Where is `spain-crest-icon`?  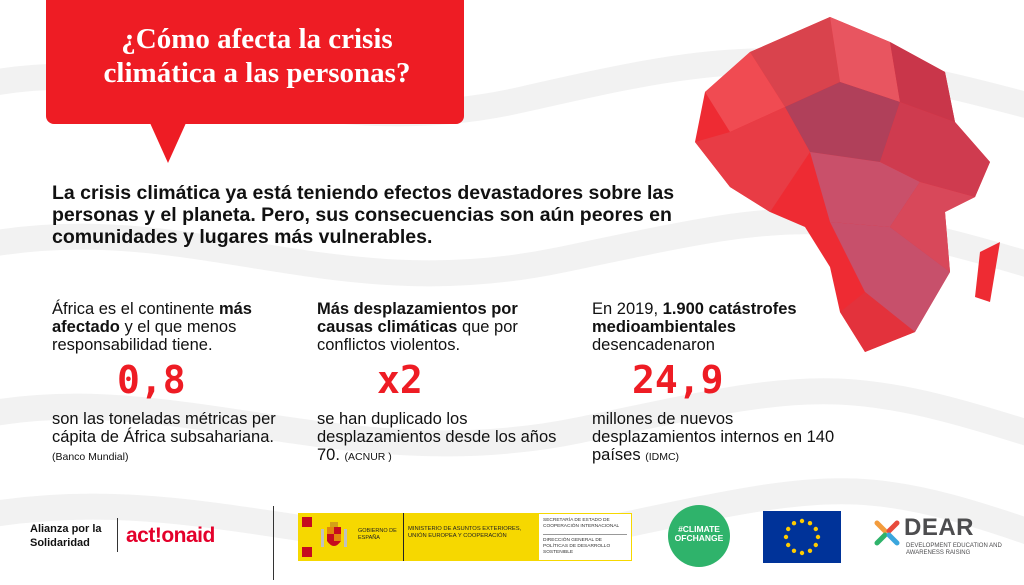 spain-crest-icon is located at coordinates (328, 537).